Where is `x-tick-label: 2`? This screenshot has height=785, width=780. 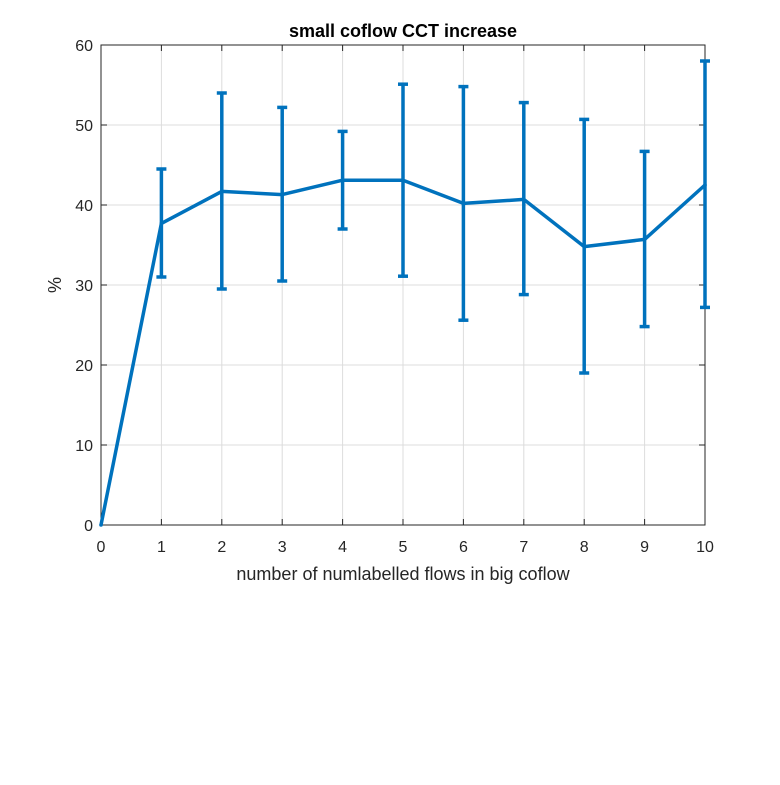
x-tick-label: 2 is located at coordinates (221, 547).